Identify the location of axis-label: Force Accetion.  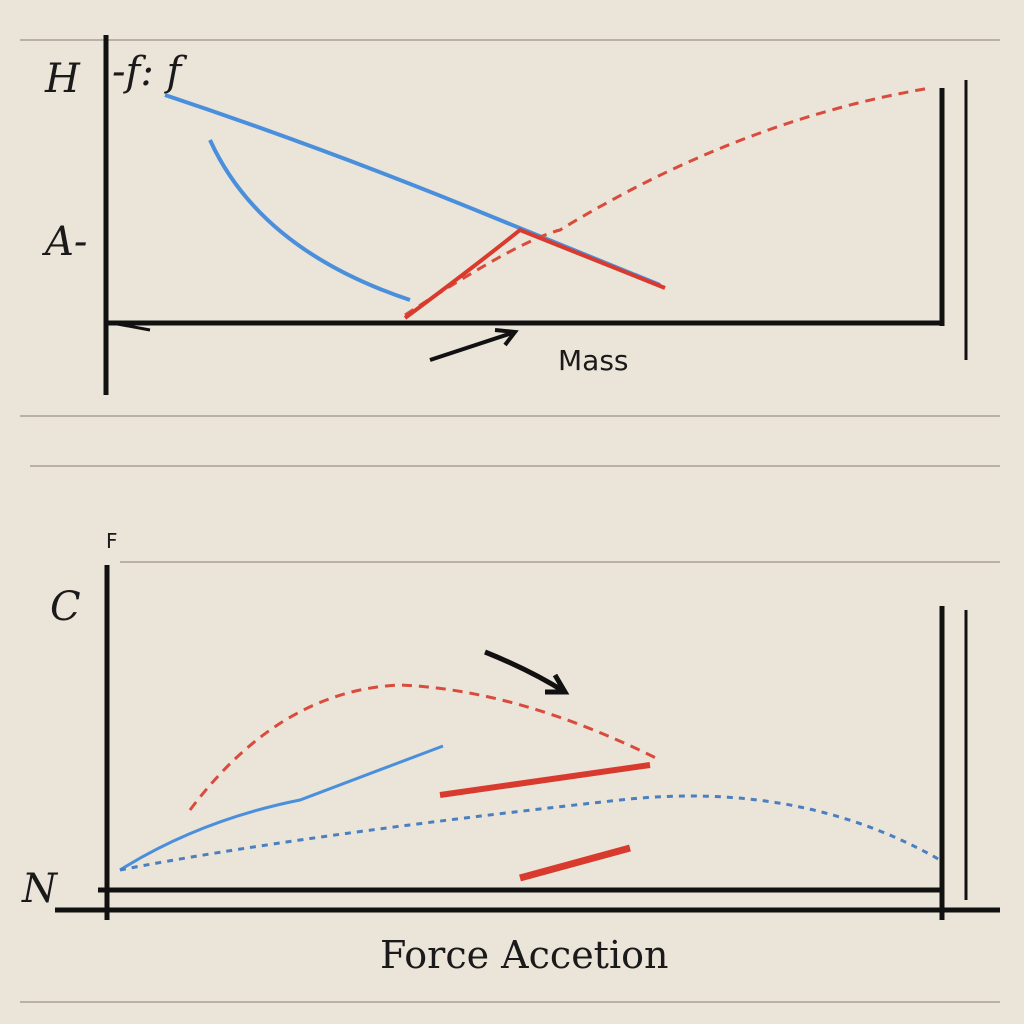
(524, 955).